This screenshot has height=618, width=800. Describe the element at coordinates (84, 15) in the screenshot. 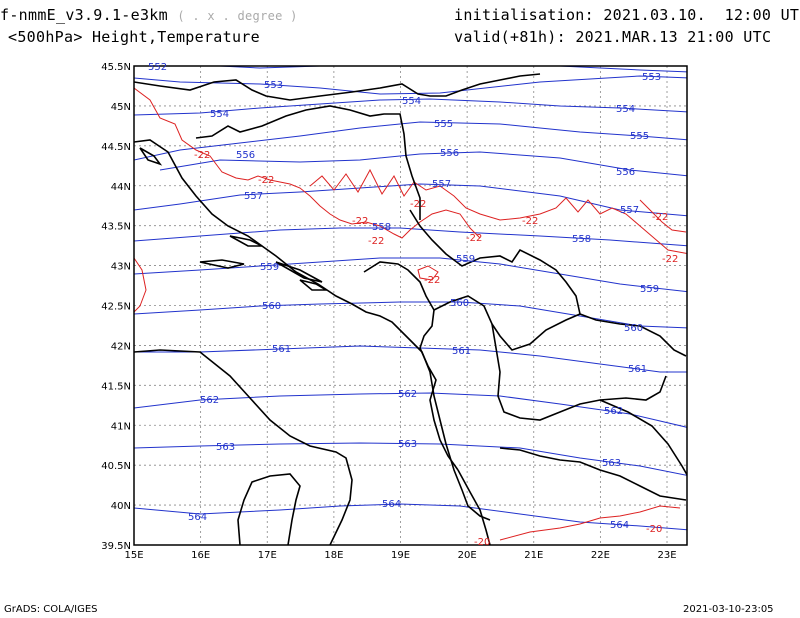

I see `model-name: f-nmmE_v3.9.1-e3km` at that location.